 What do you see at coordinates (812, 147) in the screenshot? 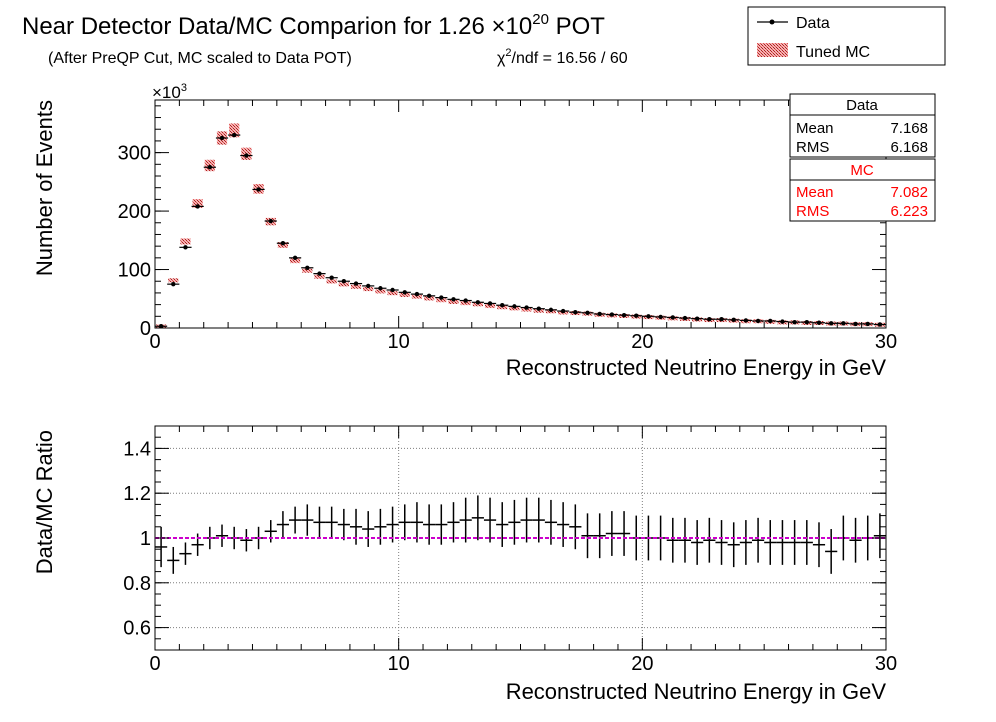
I see `stats-data-rms-label: RMS` at bounding box center [812, 147].